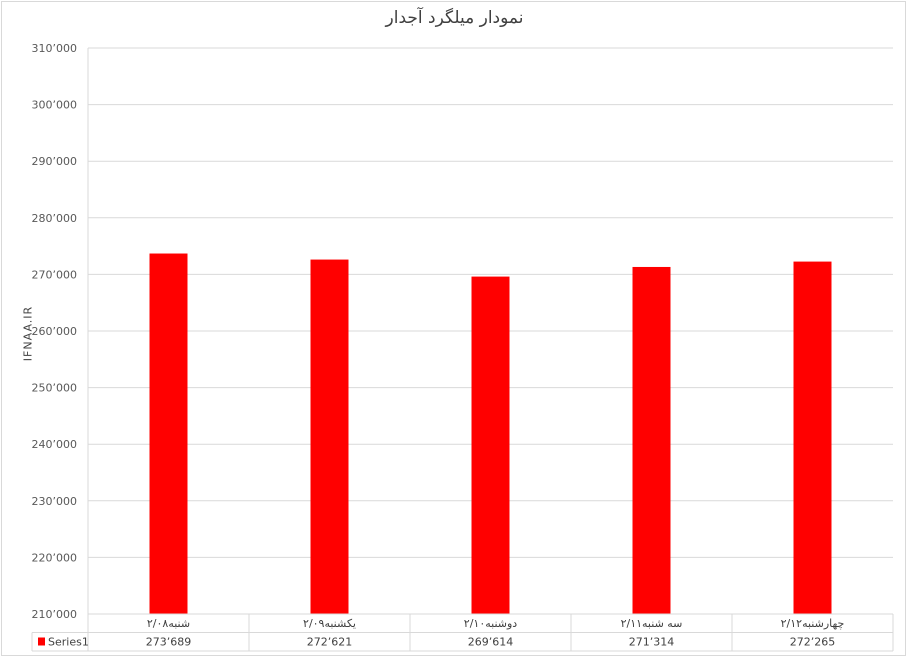 Image resolution: width=909 pixels, height=659 pixels. Describe the element at coordinates (55, 161) in the screenshot. I see `y-tick-label: 290٬000` at that location.